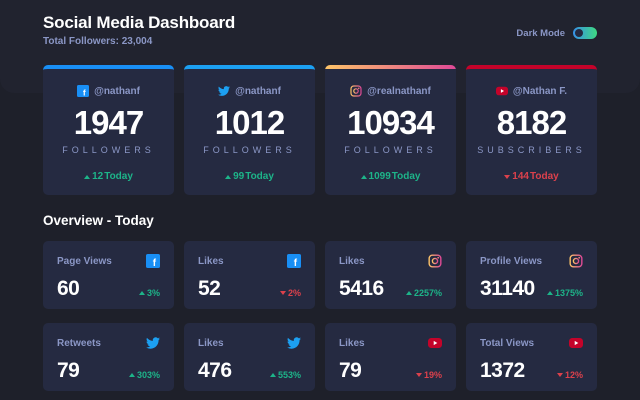  I want to click on follower-count: 8182, so click(531, 122).